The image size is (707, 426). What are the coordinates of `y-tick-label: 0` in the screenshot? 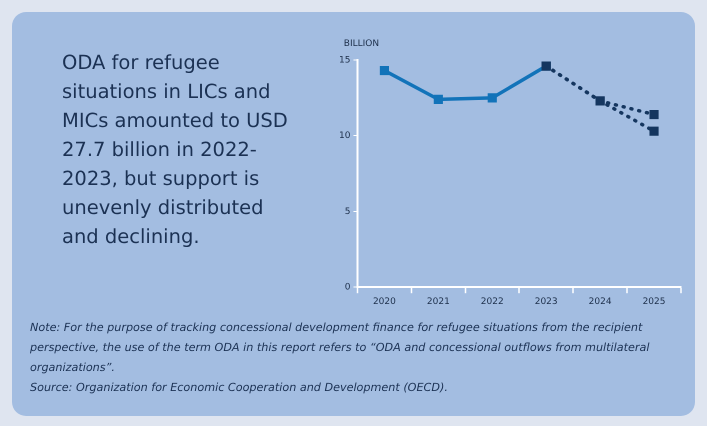 It's located at (347, 287).